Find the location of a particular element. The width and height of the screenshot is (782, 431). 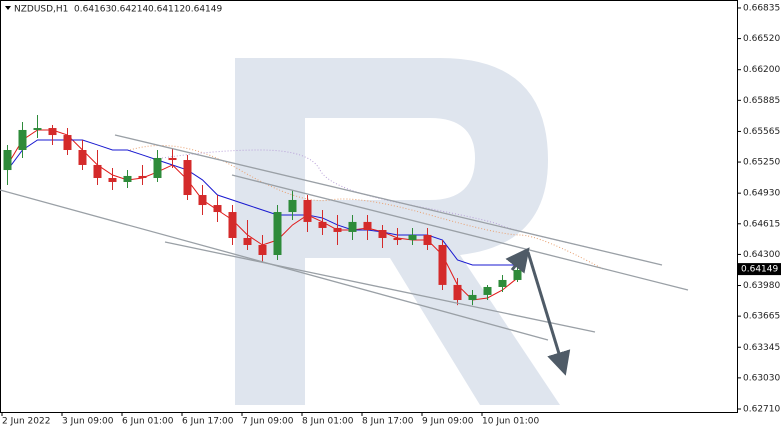

current-price: 0.64149 is located at coordinates (759, 270).